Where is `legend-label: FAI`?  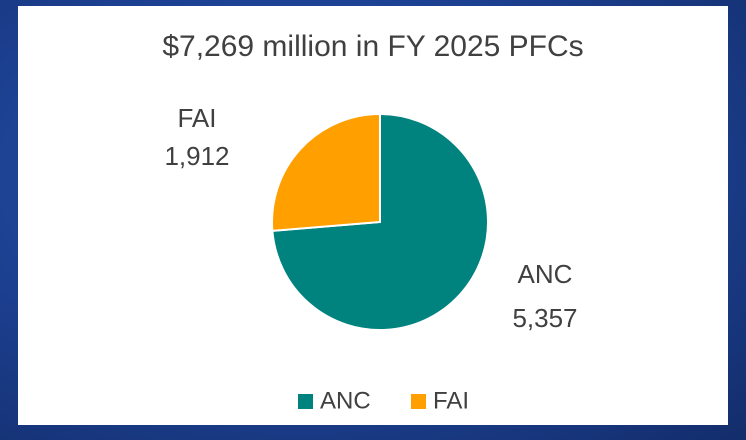 legend-label: FAI is located at coordinates (451, 400).